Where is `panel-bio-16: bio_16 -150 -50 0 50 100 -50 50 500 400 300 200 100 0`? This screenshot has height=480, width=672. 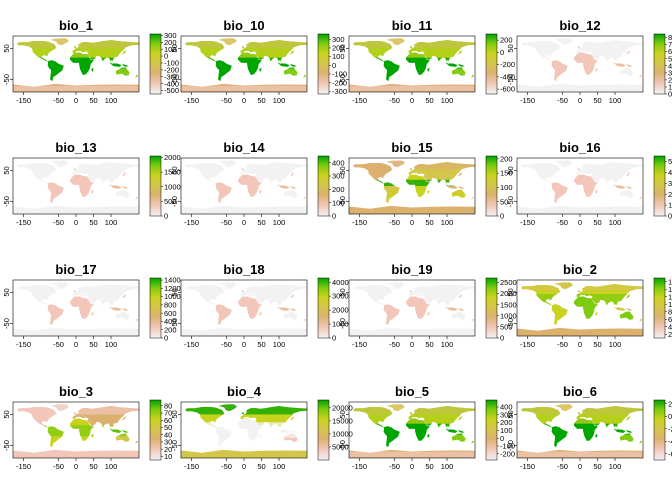
panel-bio-16: bio_16 -150 -50 0 50 100 -50 50 500 400 300 200 100 0 is located at coordinates (589, 183).